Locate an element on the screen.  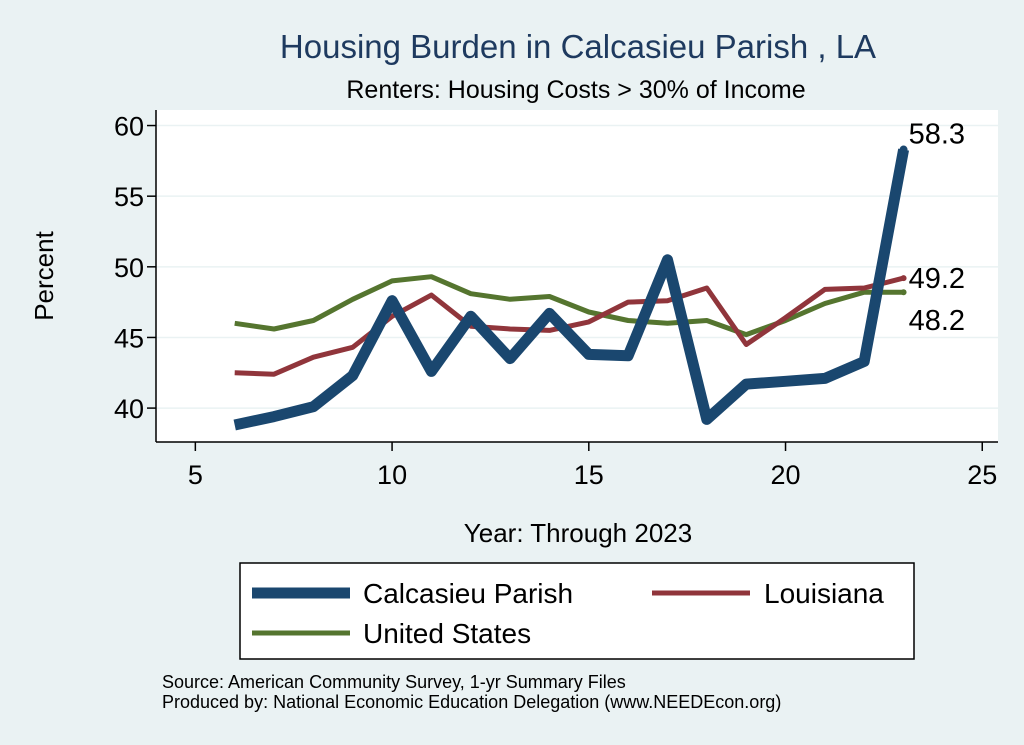
y-tick-label: 45 is located at coordinates (129, 338).